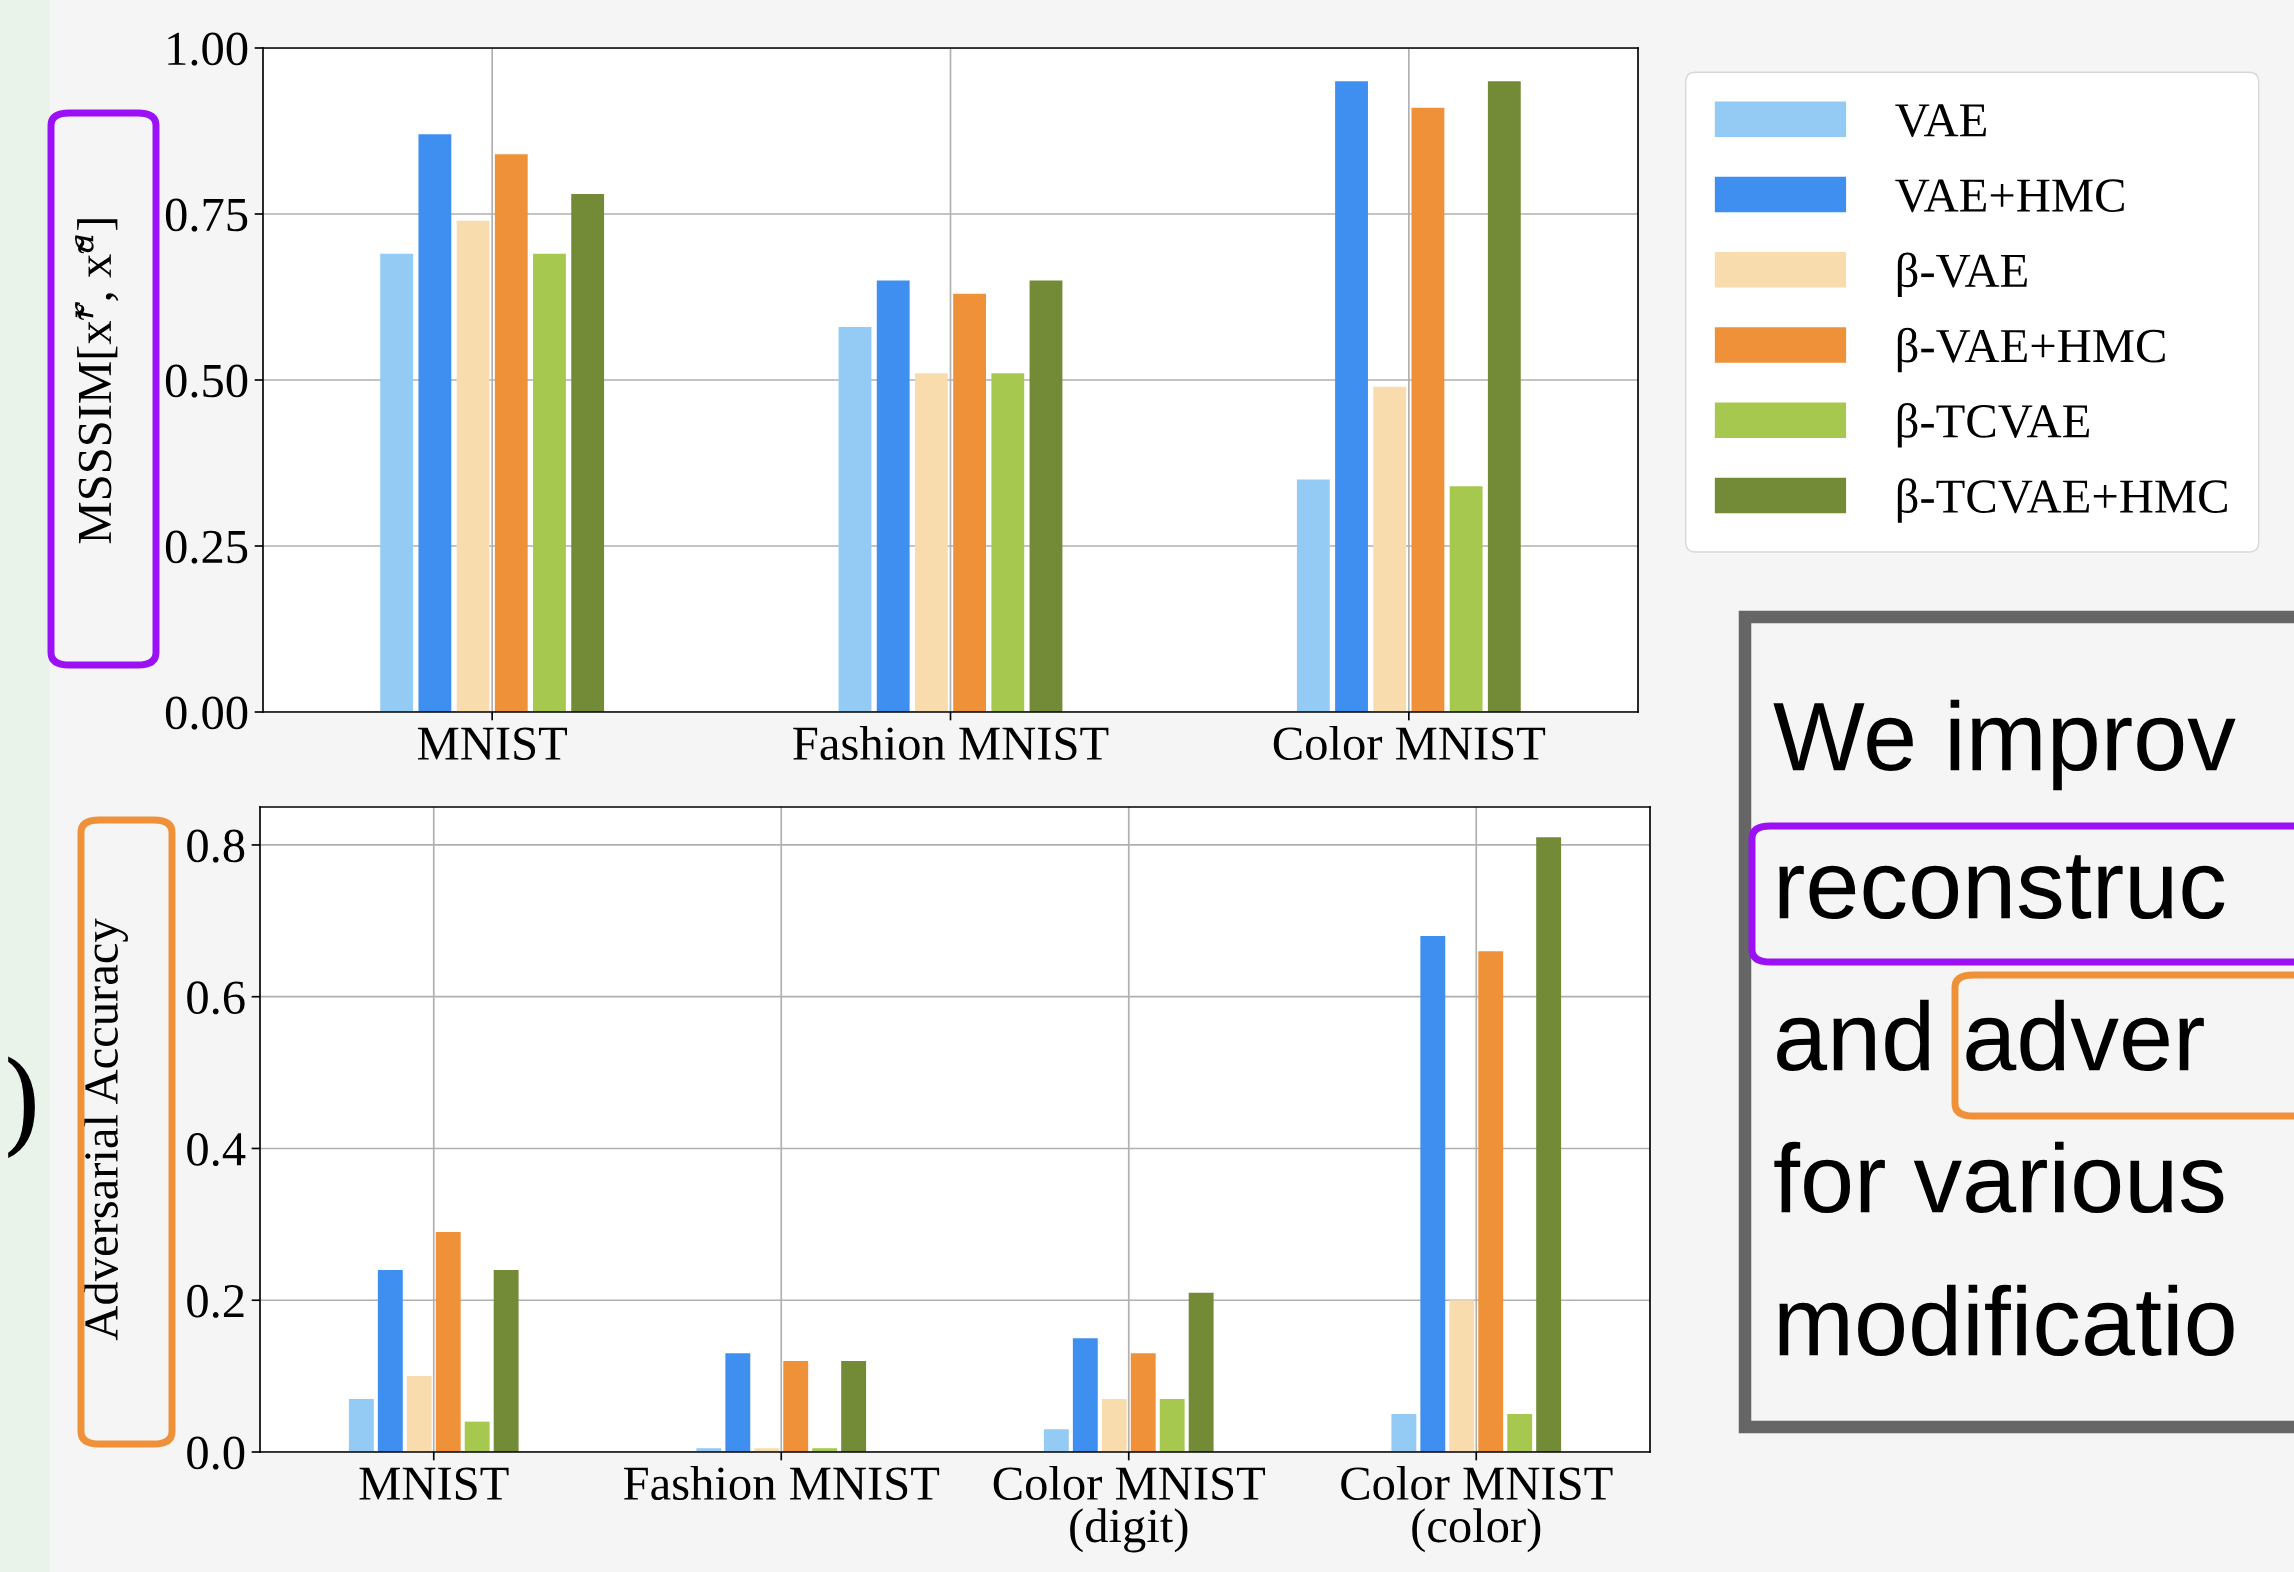  Describe the element at coordinates (216, 998) in the screenshot. I see `y-tick-label: 0.6` at that location.